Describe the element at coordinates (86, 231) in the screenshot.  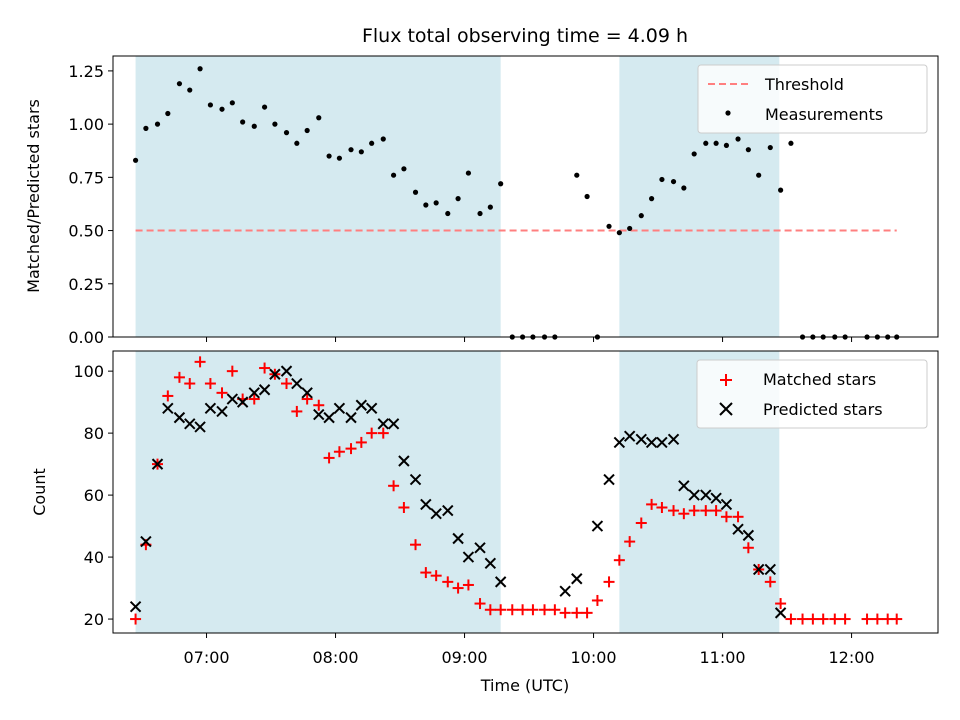
I see `top-y-tick-label: 0.50` at that location.